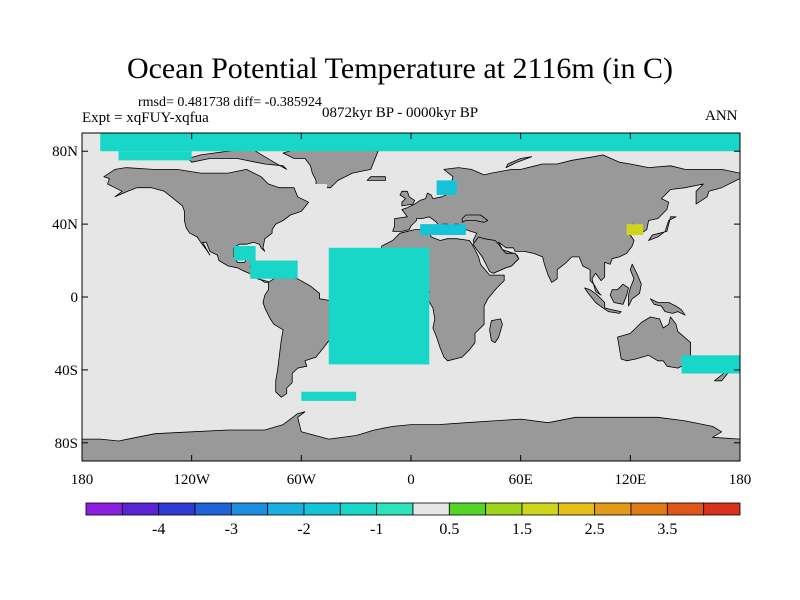 The image size is (800, 600). What do you see at coordinates (619, 294) in the screenshot?
I see `land-borneo` at bounding box center [619, 294].